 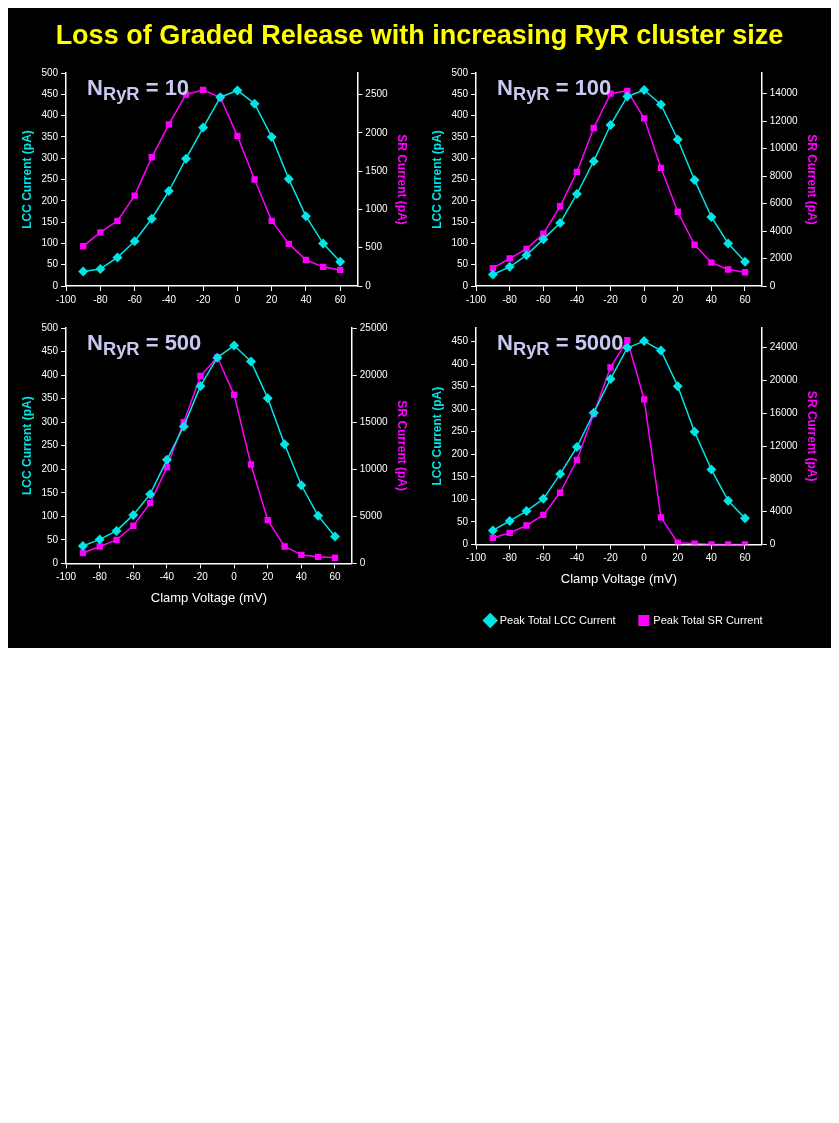 What do you see at coordinates (377, 170) in the screenshot?
I see `y2-tick-label: 1500` at bounding box center [377, 170].